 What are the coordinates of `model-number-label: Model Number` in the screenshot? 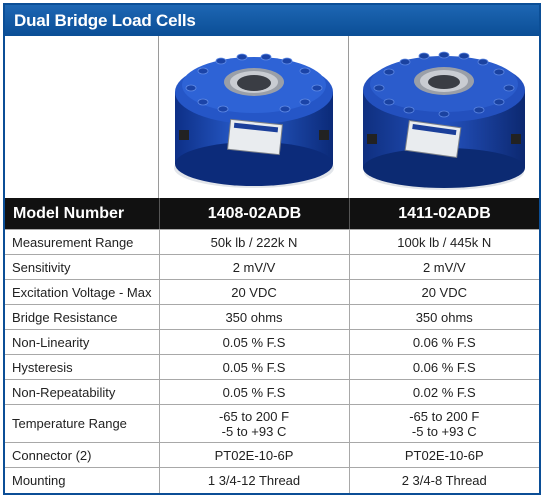 It's located at (69, 213).